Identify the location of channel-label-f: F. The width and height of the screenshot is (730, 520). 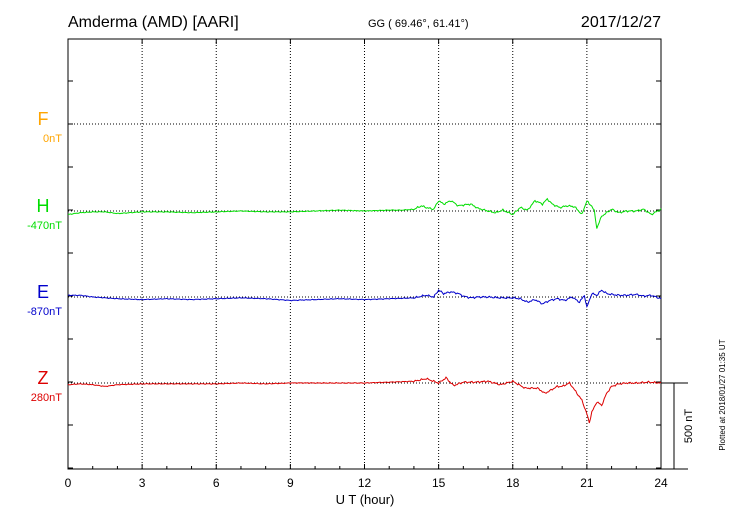
(43, 119).